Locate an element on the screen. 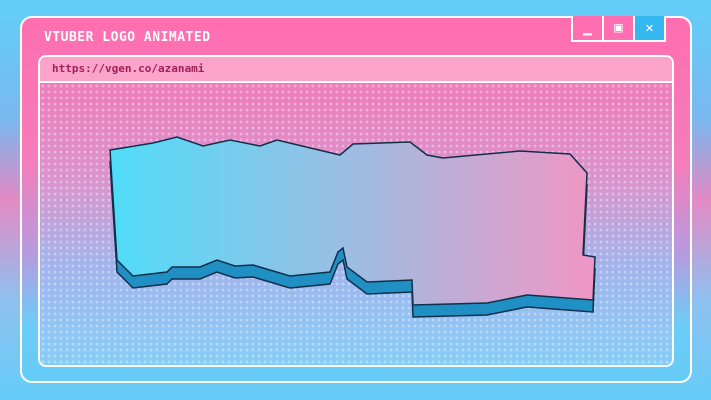 This screenshot has height=400, width=711. maximize-button: ▣ is located at coordinates (617, 28).